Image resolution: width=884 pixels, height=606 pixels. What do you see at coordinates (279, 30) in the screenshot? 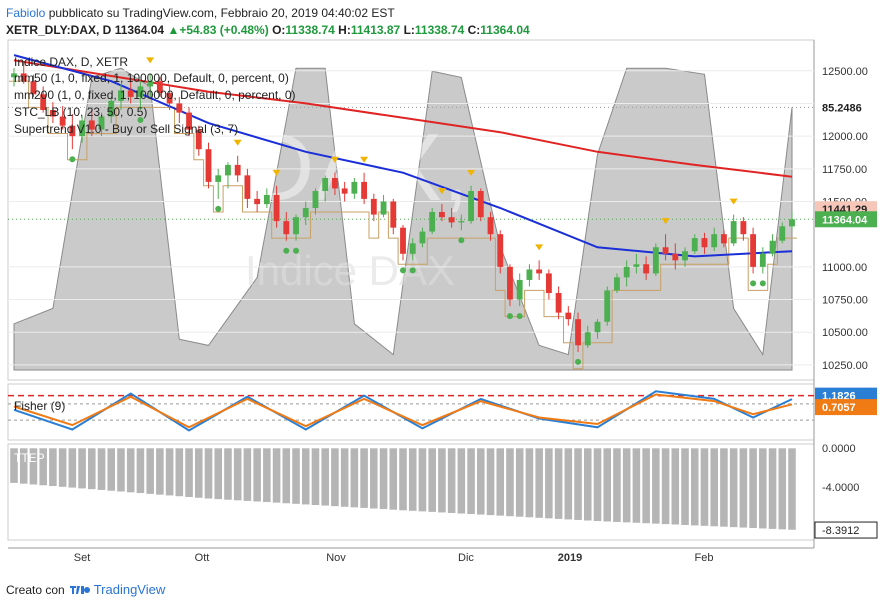
I see `open-label: O:` at bounding box center [279, 30].